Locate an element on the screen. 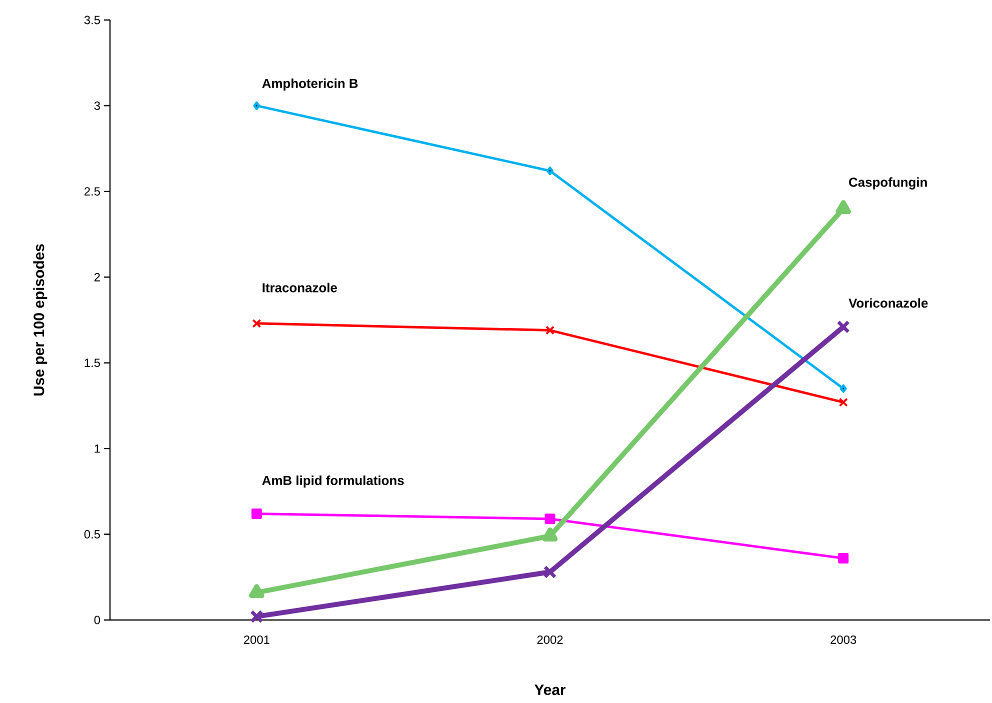  y-tick-label: 3.5 is located at coordinates (92, 20).